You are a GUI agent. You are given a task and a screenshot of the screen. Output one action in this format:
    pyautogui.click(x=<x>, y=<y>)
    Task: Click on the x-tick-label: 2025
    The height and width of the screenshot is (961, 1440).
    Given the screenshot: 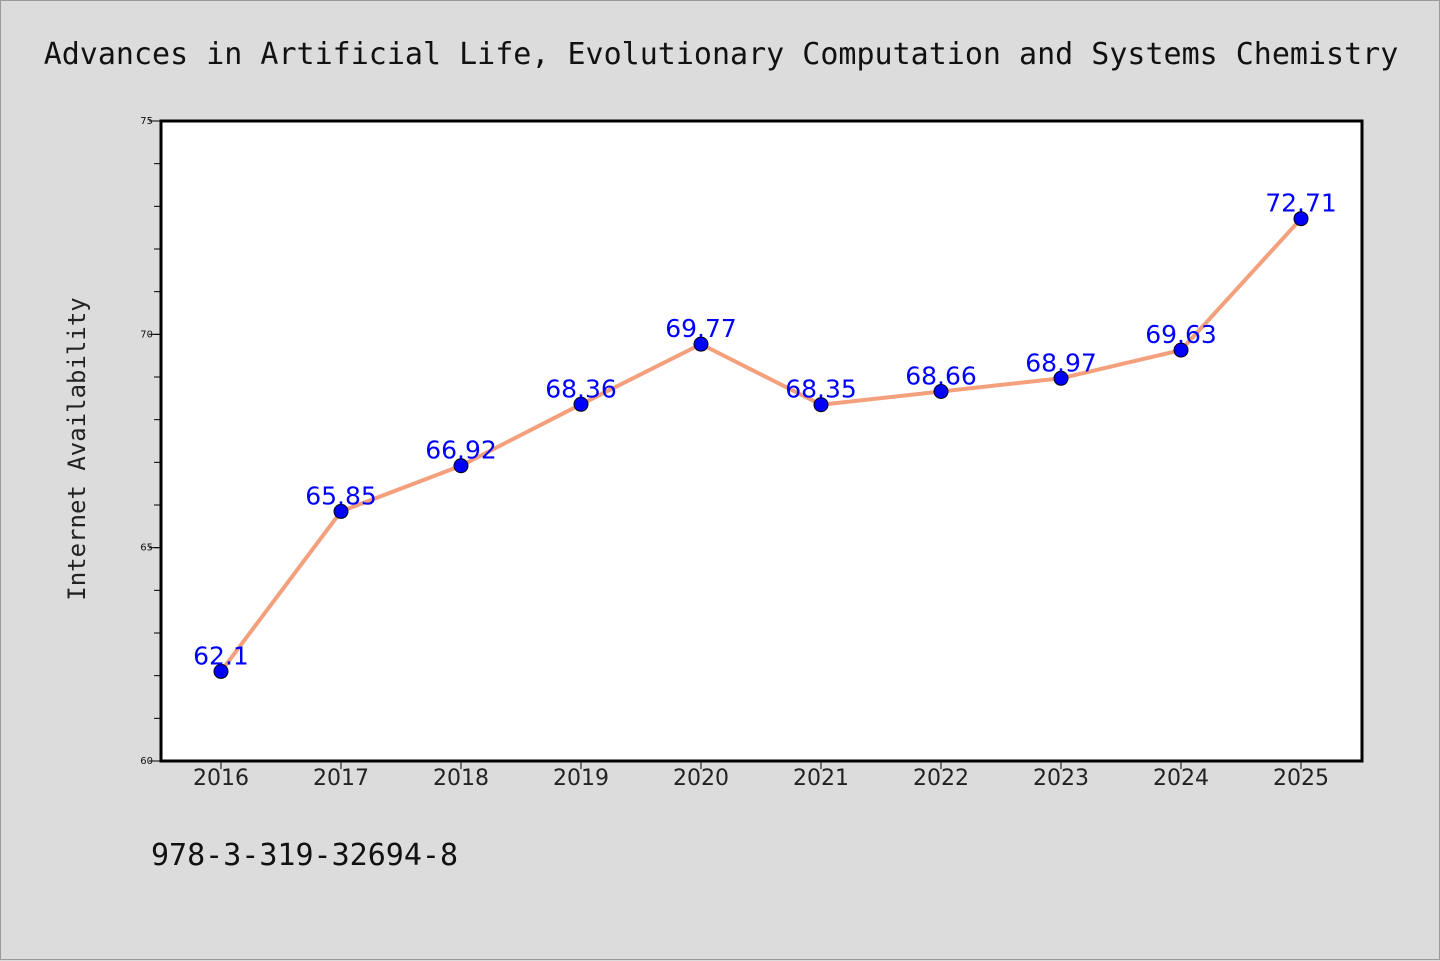 What is the action you would take?
    pyautogui.click(x=1301, y=778)
    